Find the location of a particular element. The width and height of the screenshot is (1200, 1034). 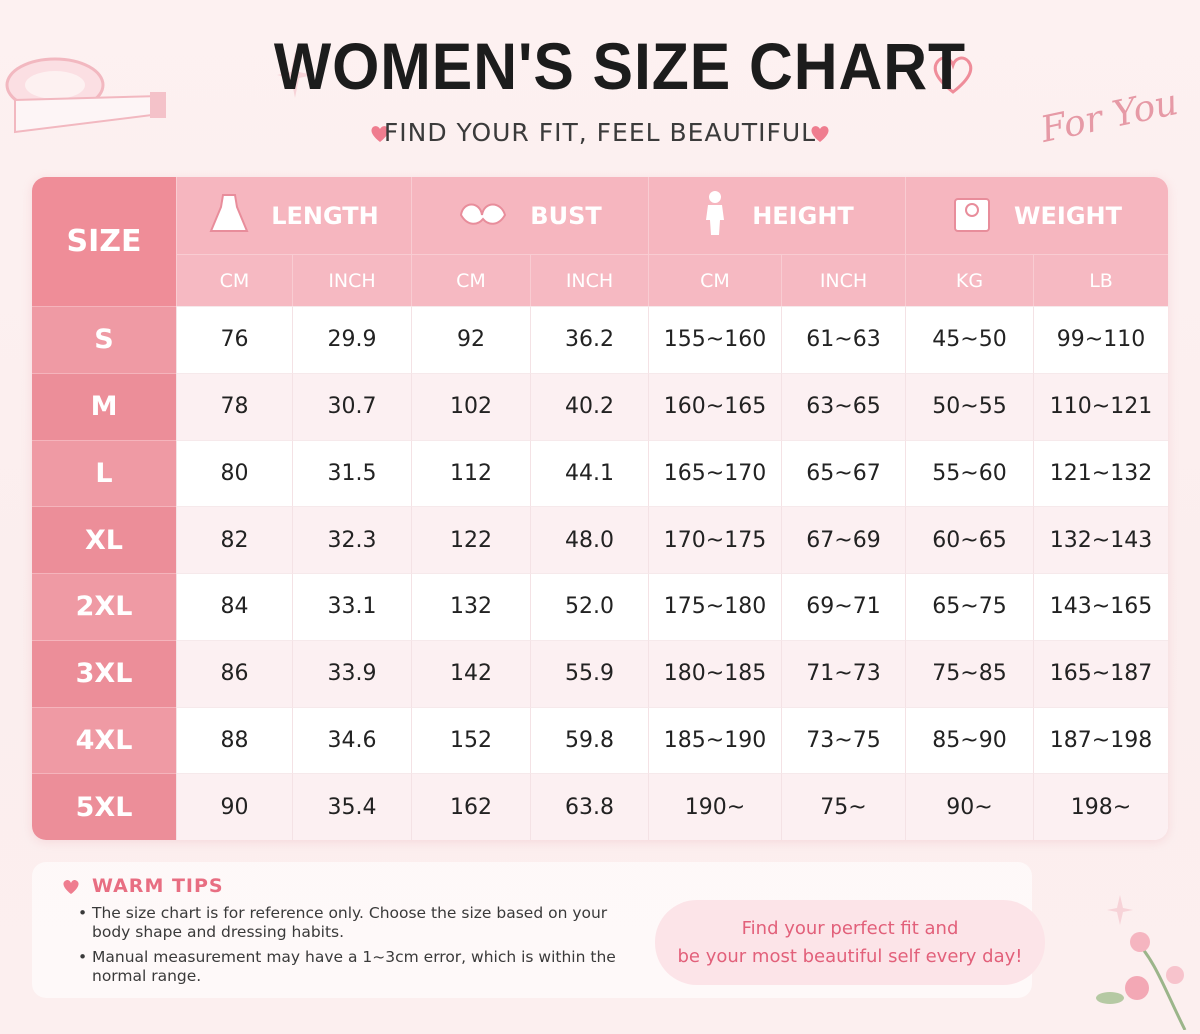

size-label: 4XL is located at coordinates (104, 740).